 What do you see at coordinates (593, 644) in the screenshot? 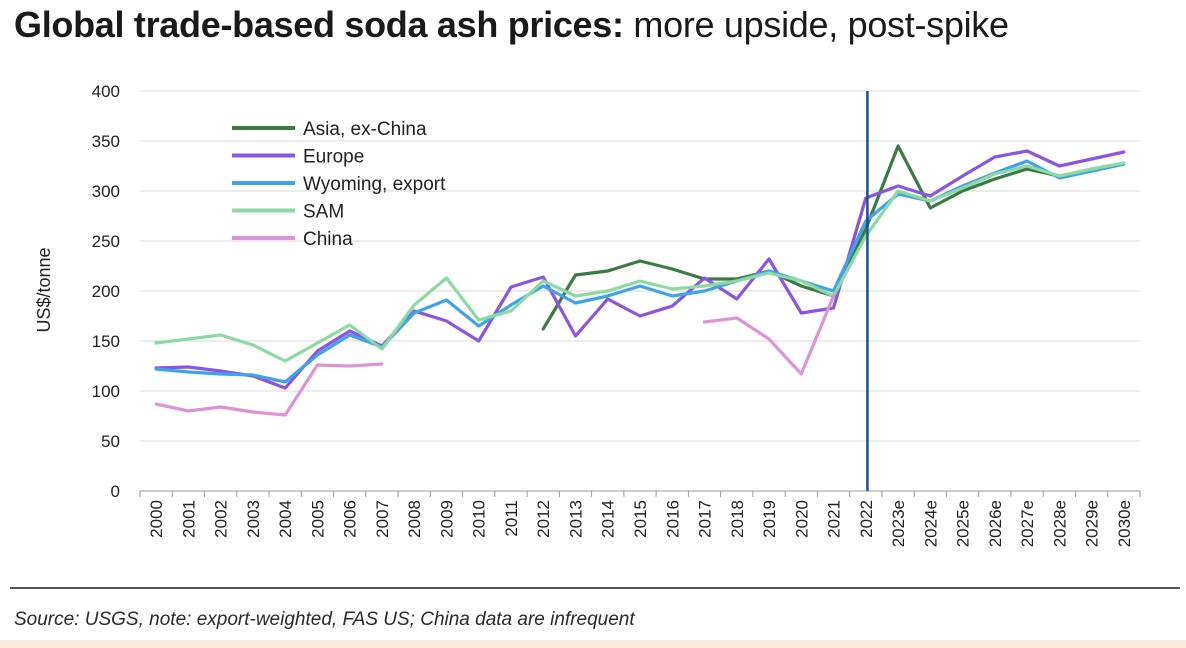
I see `bottom-band` at bounding box center [593, 644].